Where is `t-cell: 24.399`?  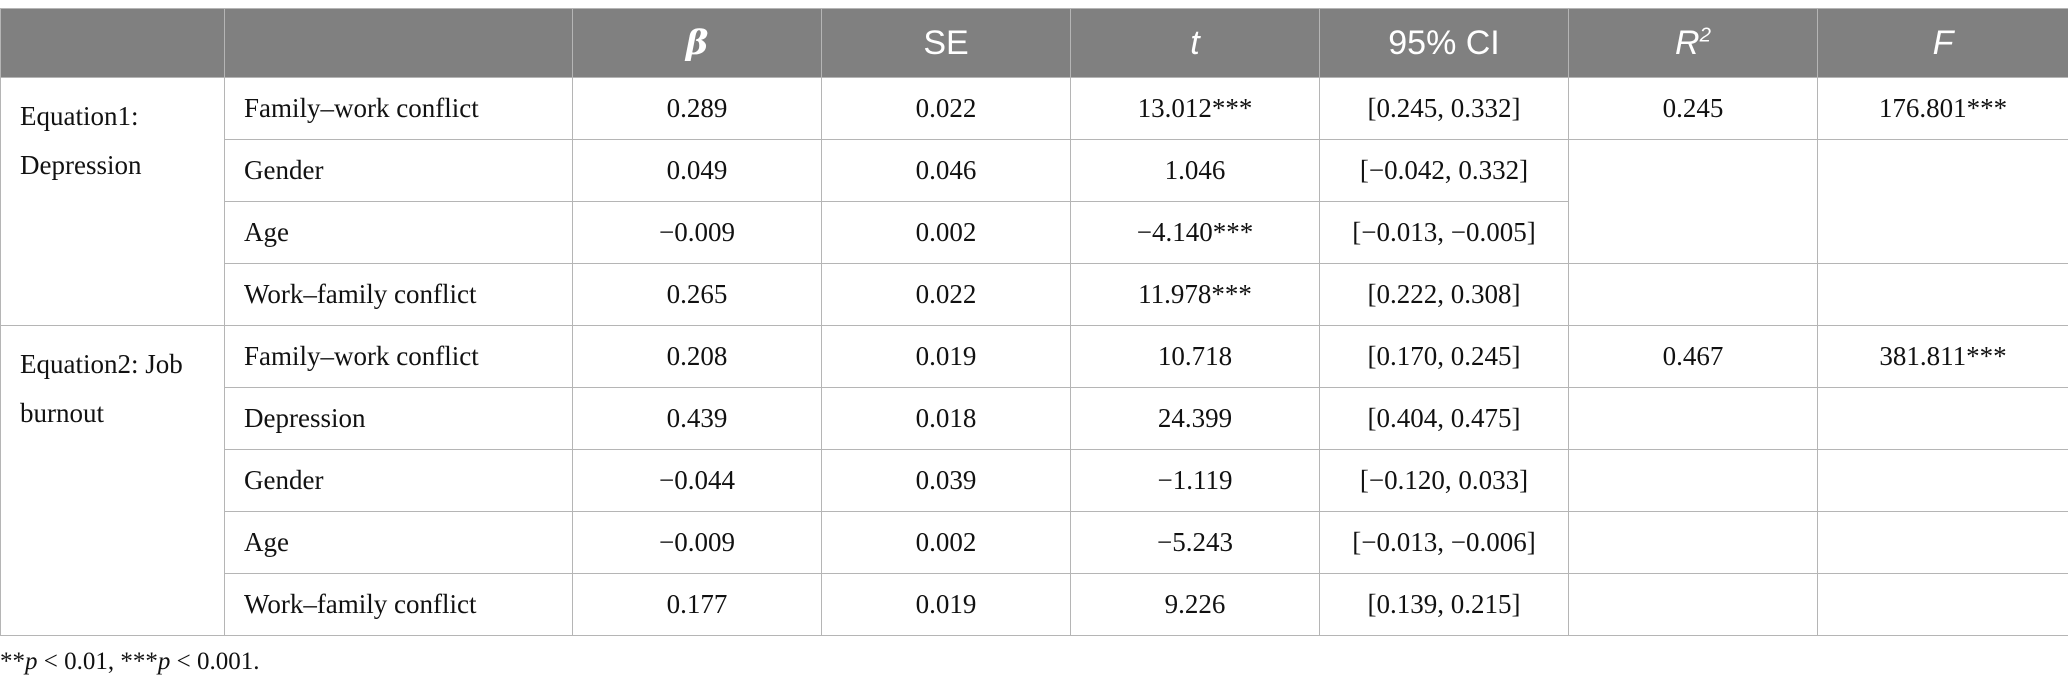
t-cell: 24.399 is located at coordinates (1195, 418).